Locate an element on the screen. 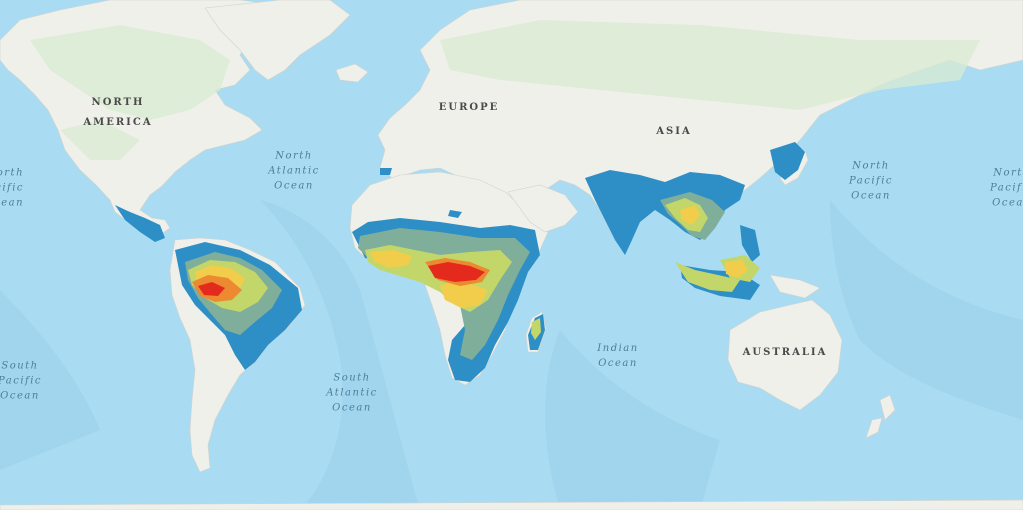 The image size is (1023, 510). label-north-pacific-line-1: North is located at coordinates (871, 166).